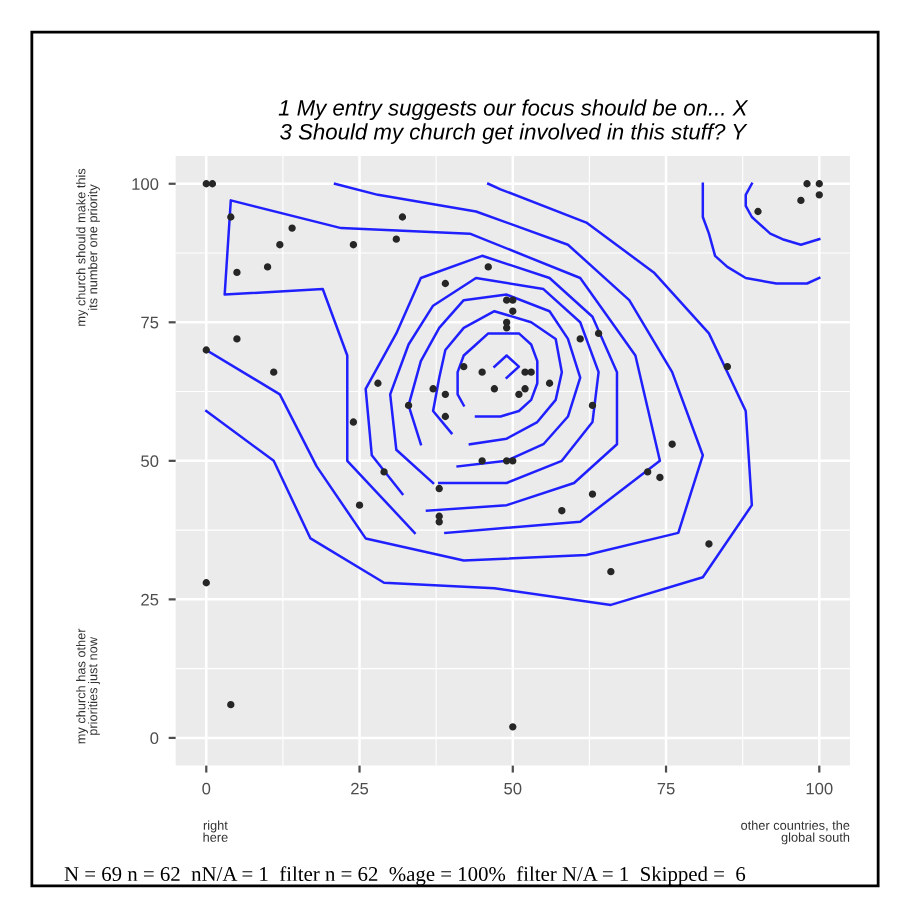  What do you see at coordinates (150, 322) in the screenshot?
I see `y-tick-label: 75` at bounding box center [150, 322].